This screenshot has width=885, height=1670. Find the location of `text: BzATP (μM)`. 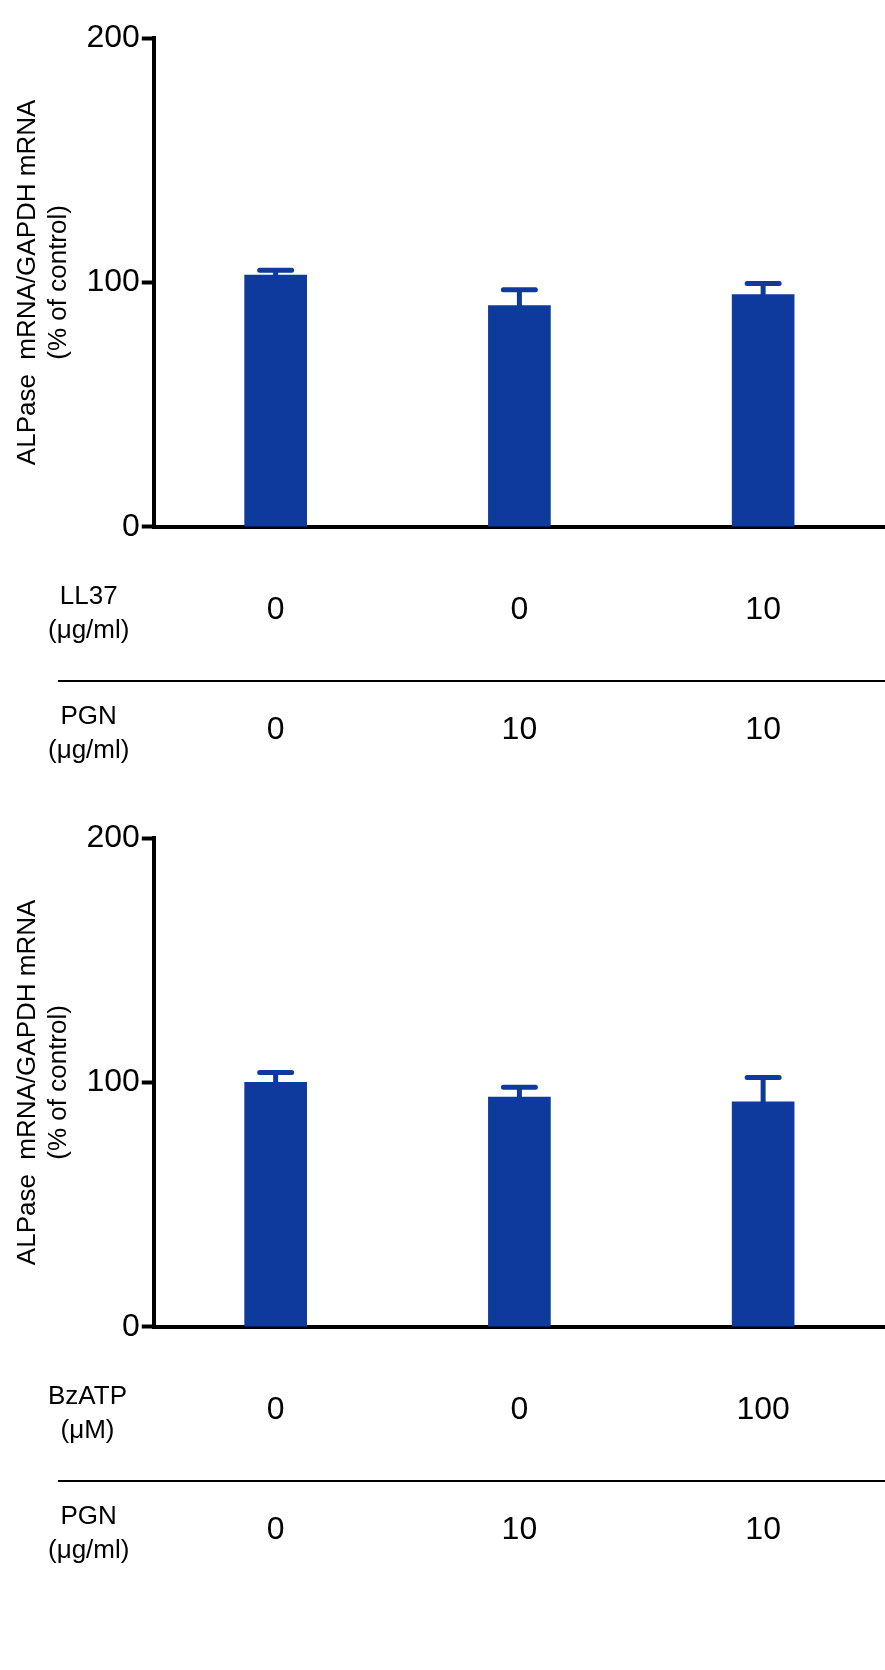

text: BzATP (μM) is located at coordinates (87, 1412).